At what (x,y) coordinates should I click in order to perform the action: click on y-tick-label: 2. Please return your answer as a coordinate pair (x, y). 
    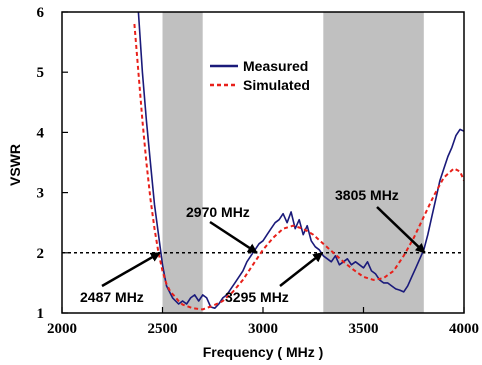
    Looking at the image, I should click on (41, 254).